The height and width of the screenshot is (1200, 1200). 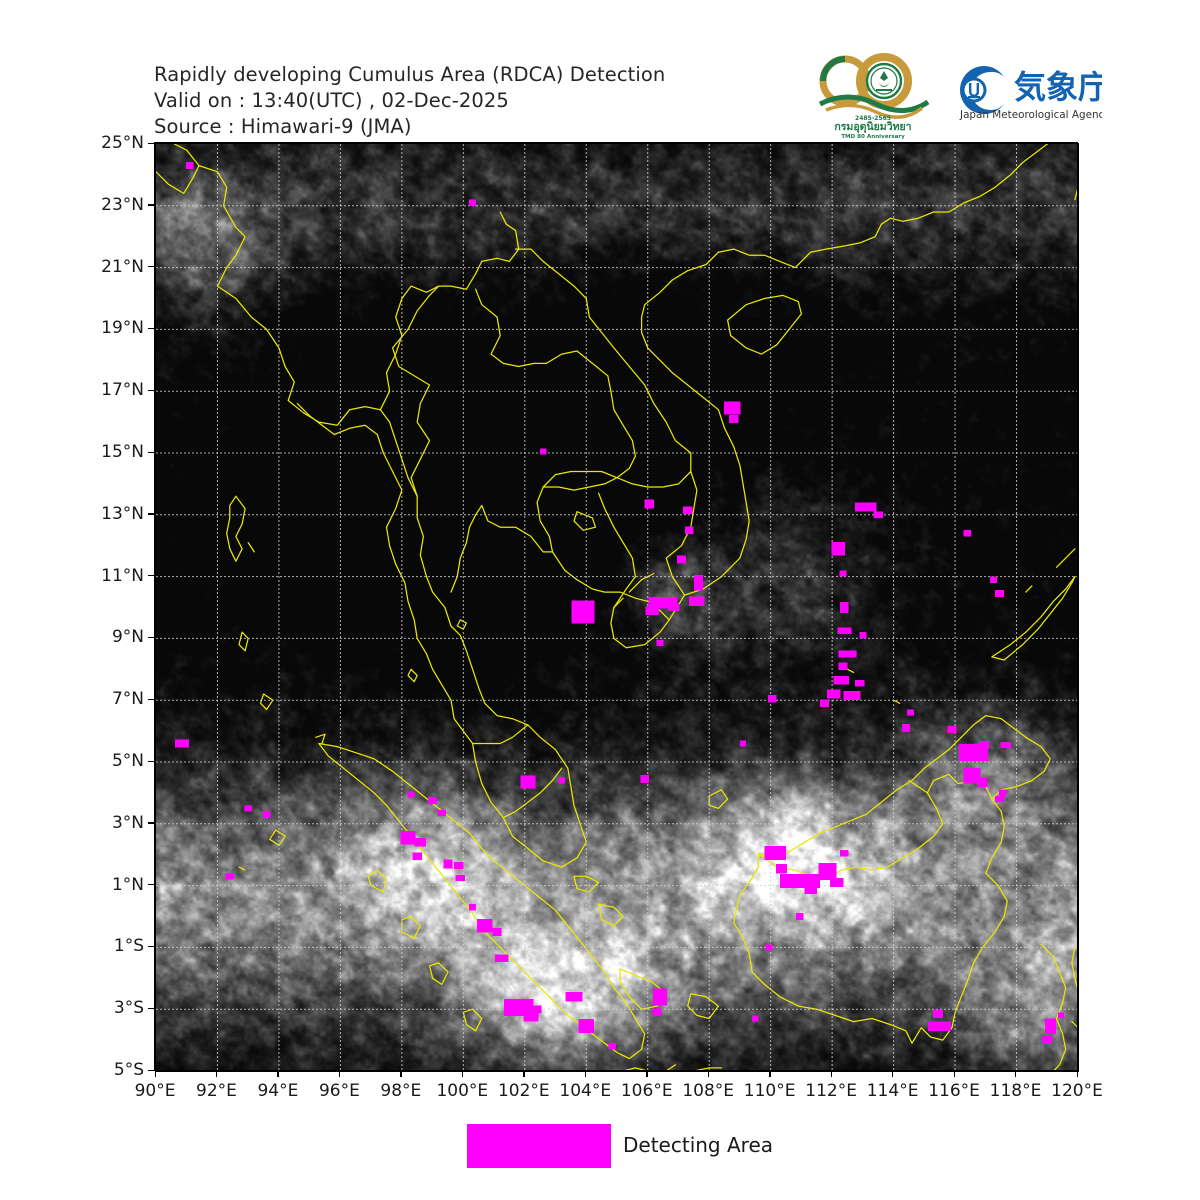 What do you see at coordinates (872, 127) in the screenshot?
I see `tmd-logo-thai-name: กรมอุตุนิยมวิทยา` at bounding box center [872, 127].